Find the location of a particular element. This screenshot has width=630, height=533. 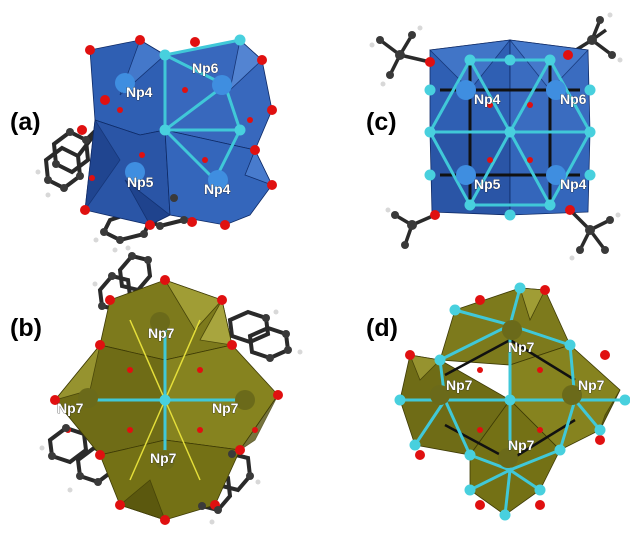

panel-c-np6-atom is located at coordinates (556, 90).